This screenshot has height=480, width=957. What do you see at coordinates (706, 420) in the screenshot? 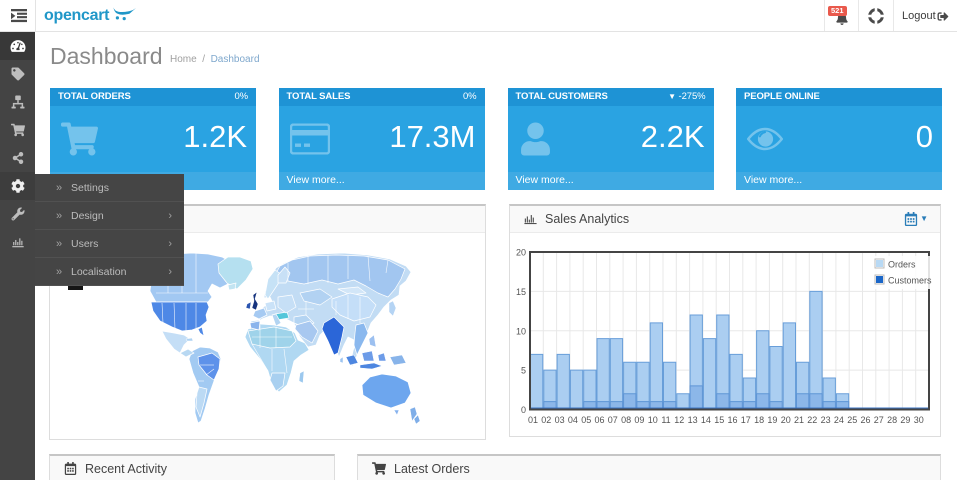
I see `svg-text: 14` at bounding box center [706, 420].